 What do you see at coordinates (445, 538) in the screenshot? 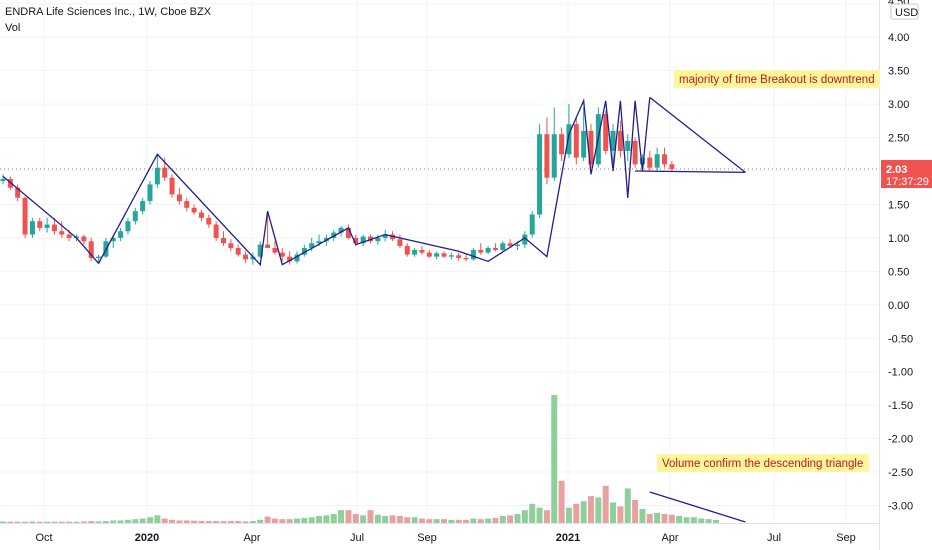
I see `x-tick-labels: Oct 2020 Apr Jul Sep 2021 Apr Jul Sep` at bounding box center [445, 538].